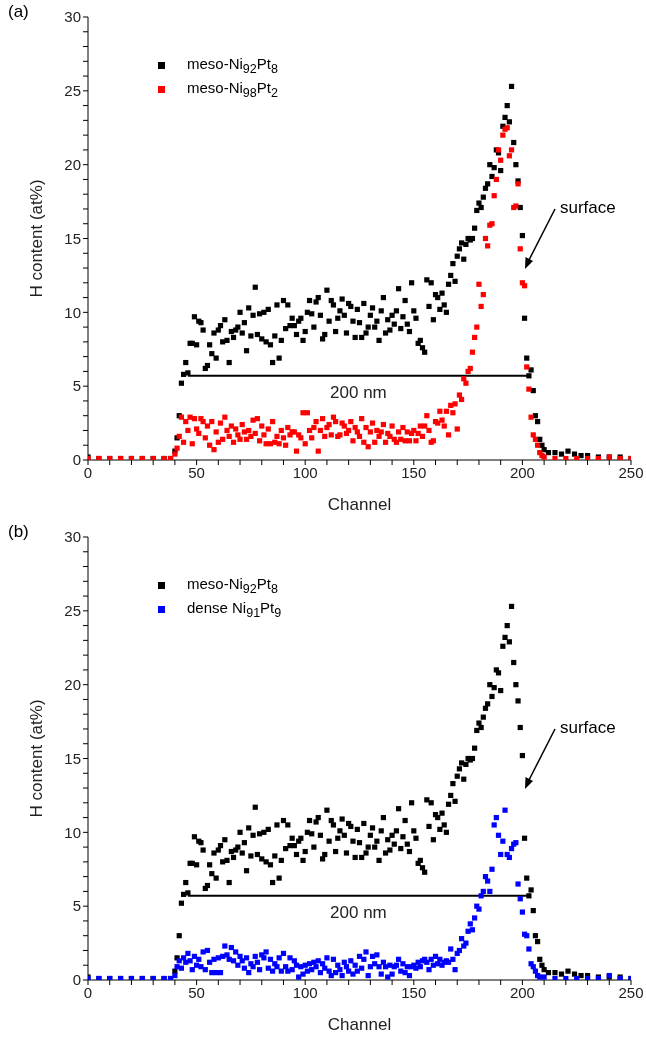 Image resolution: width=646 pixels, height=1050 pixels. Describe the element at coordinates (232, 89) in the screenshot. I see `legend-label: meso-Ni$_{98}$Pt$_{2}$` at that location.